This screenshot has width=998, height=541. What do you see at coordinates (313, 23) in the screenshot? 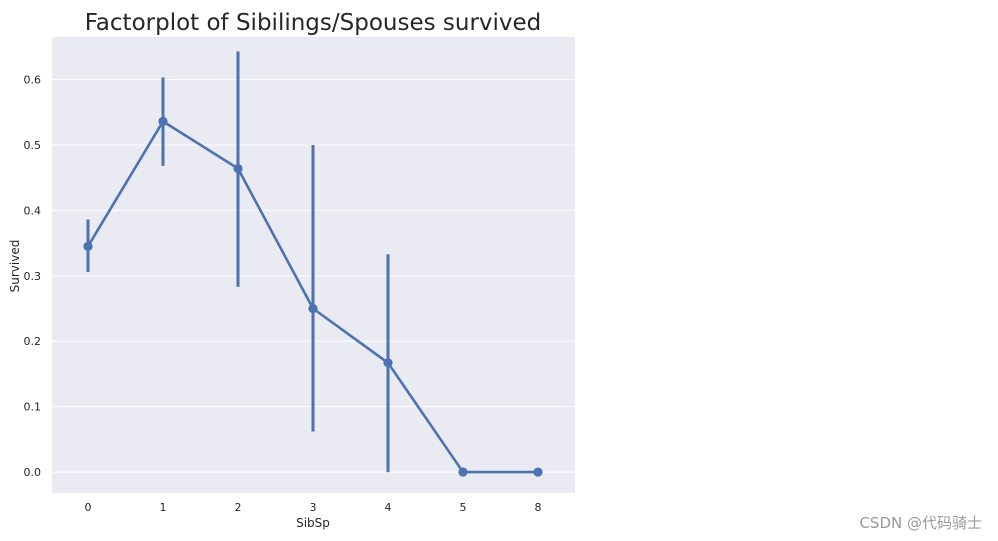
I see `chart-title: Factorplot of Sibilings/Spouses survived` at bounding box center [313, 23].